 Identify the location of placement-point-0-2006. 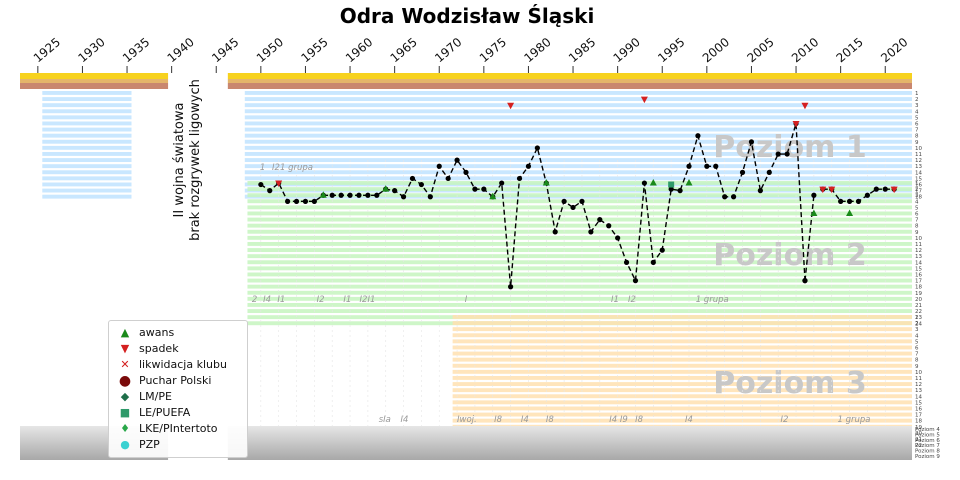
(760, 191).